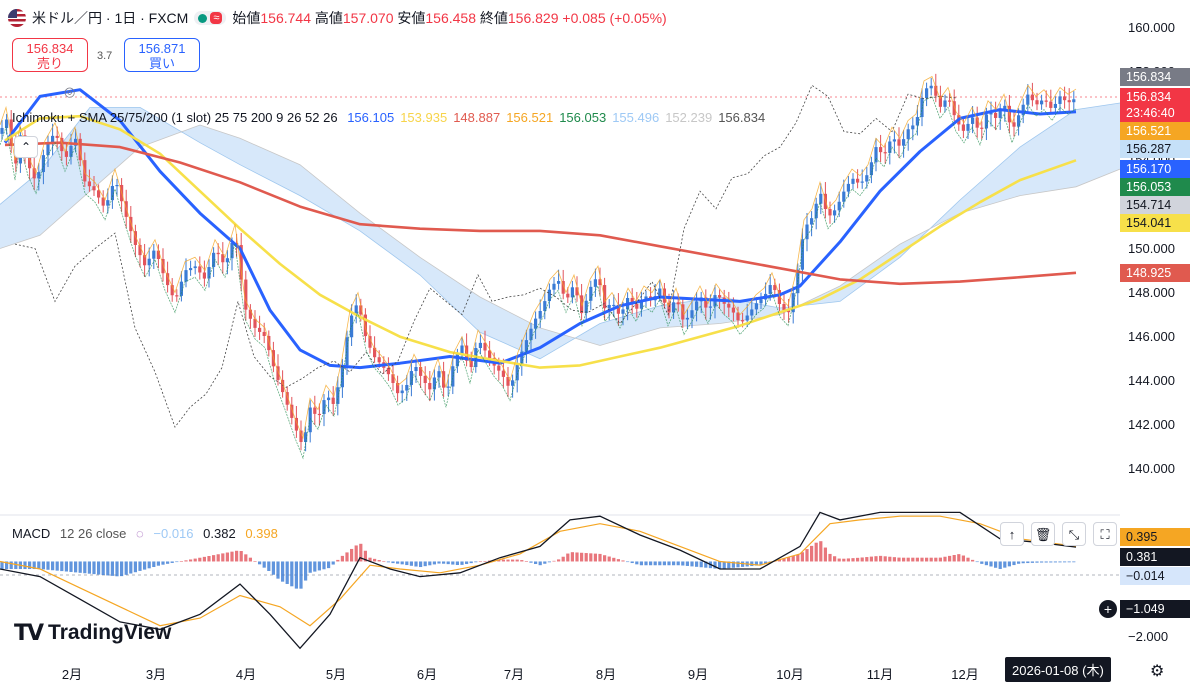 This screenshot has width=1200, height=689. What do you see at coordinates (614, 18) in the screenshot?
I see `change-value: +0.085 (+0.05%)` at bounding box center [614, 18].